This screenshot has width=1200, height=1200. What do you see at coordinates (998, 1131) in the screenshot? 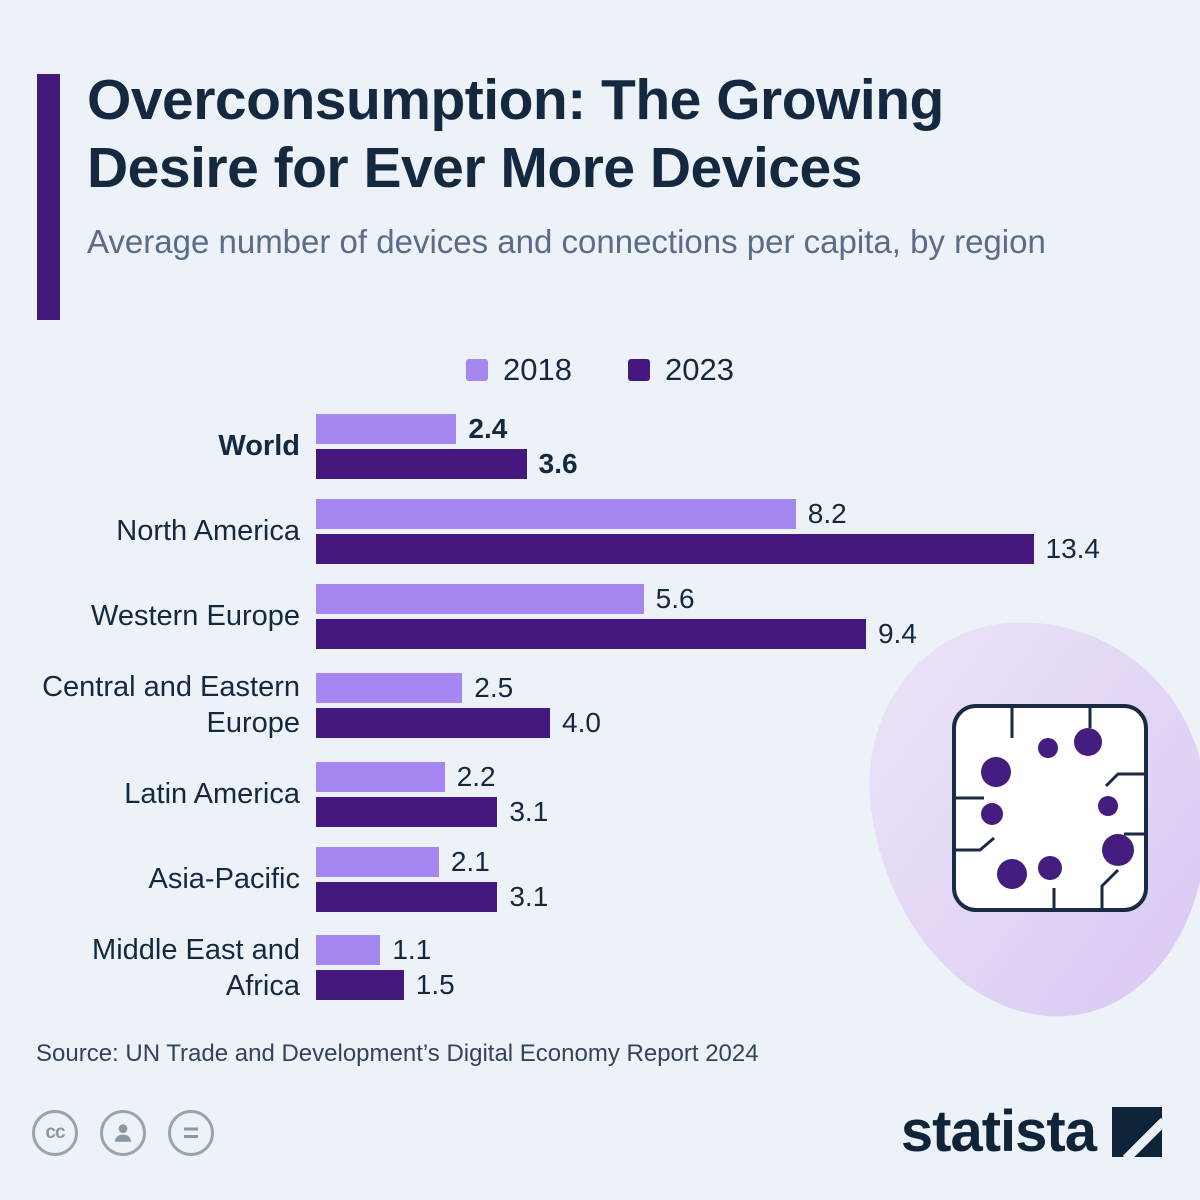
I see `statista-wordmark: statista` at bounding box center [998, 1131].